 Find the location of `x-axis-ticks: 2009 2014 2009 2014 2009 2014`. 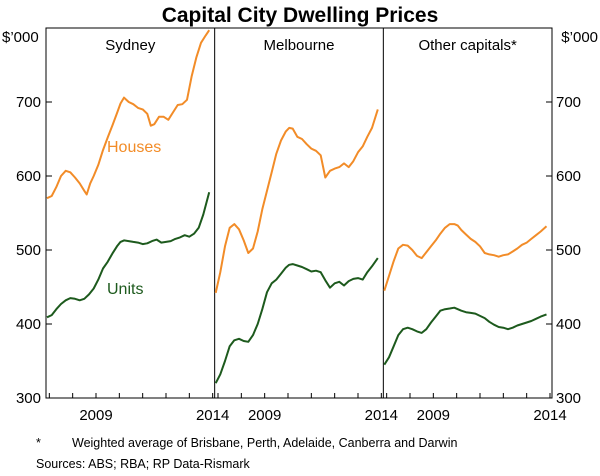

x-axis-ticks: 2009 2014 2009 2014 2009 2014 is located at coordinates (307, 408).